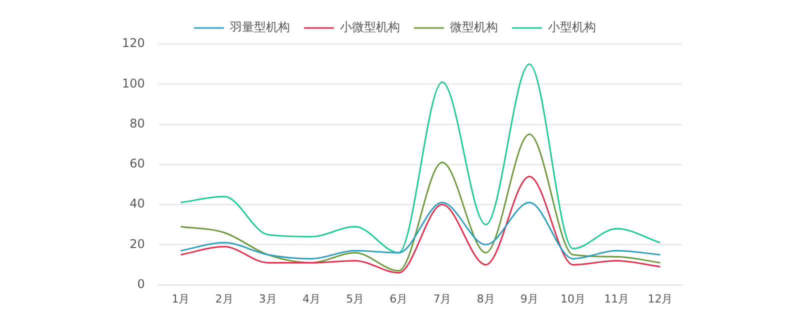  What do you see at coordinates (181, 299) in the screenshot?
I see `x-tick-label: 1月` at bounding box center [181, 299].